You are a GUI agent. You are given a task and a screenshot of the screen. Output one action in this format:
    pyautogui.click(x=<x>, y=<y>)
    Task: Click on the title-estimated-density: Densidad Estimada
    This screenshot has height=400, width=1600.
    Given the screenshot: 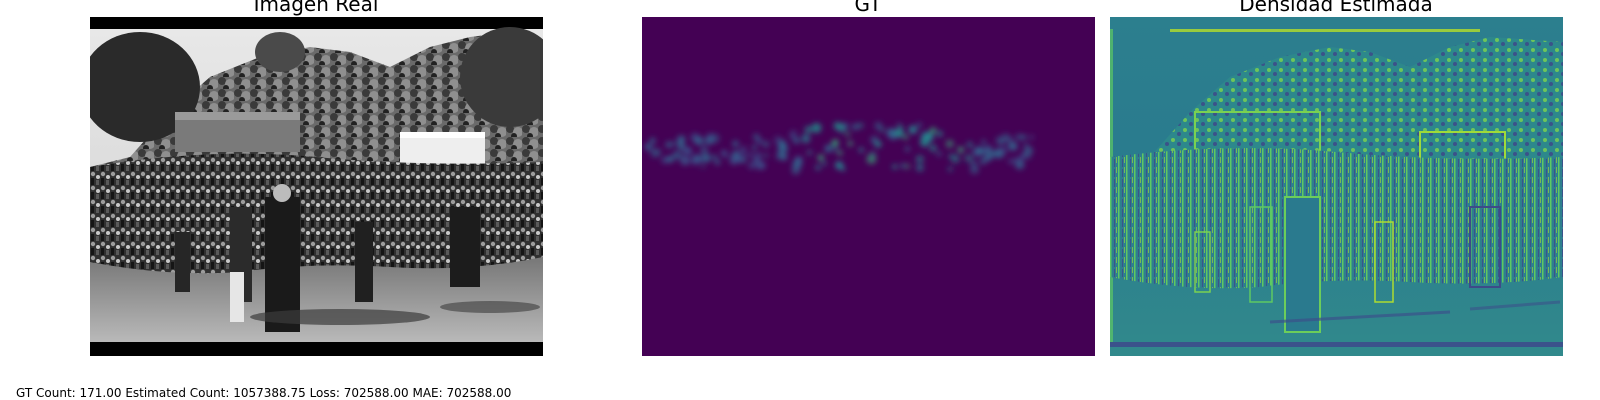 What is the action you would take?
    pyautogui.click(x=1336, y=8)
    